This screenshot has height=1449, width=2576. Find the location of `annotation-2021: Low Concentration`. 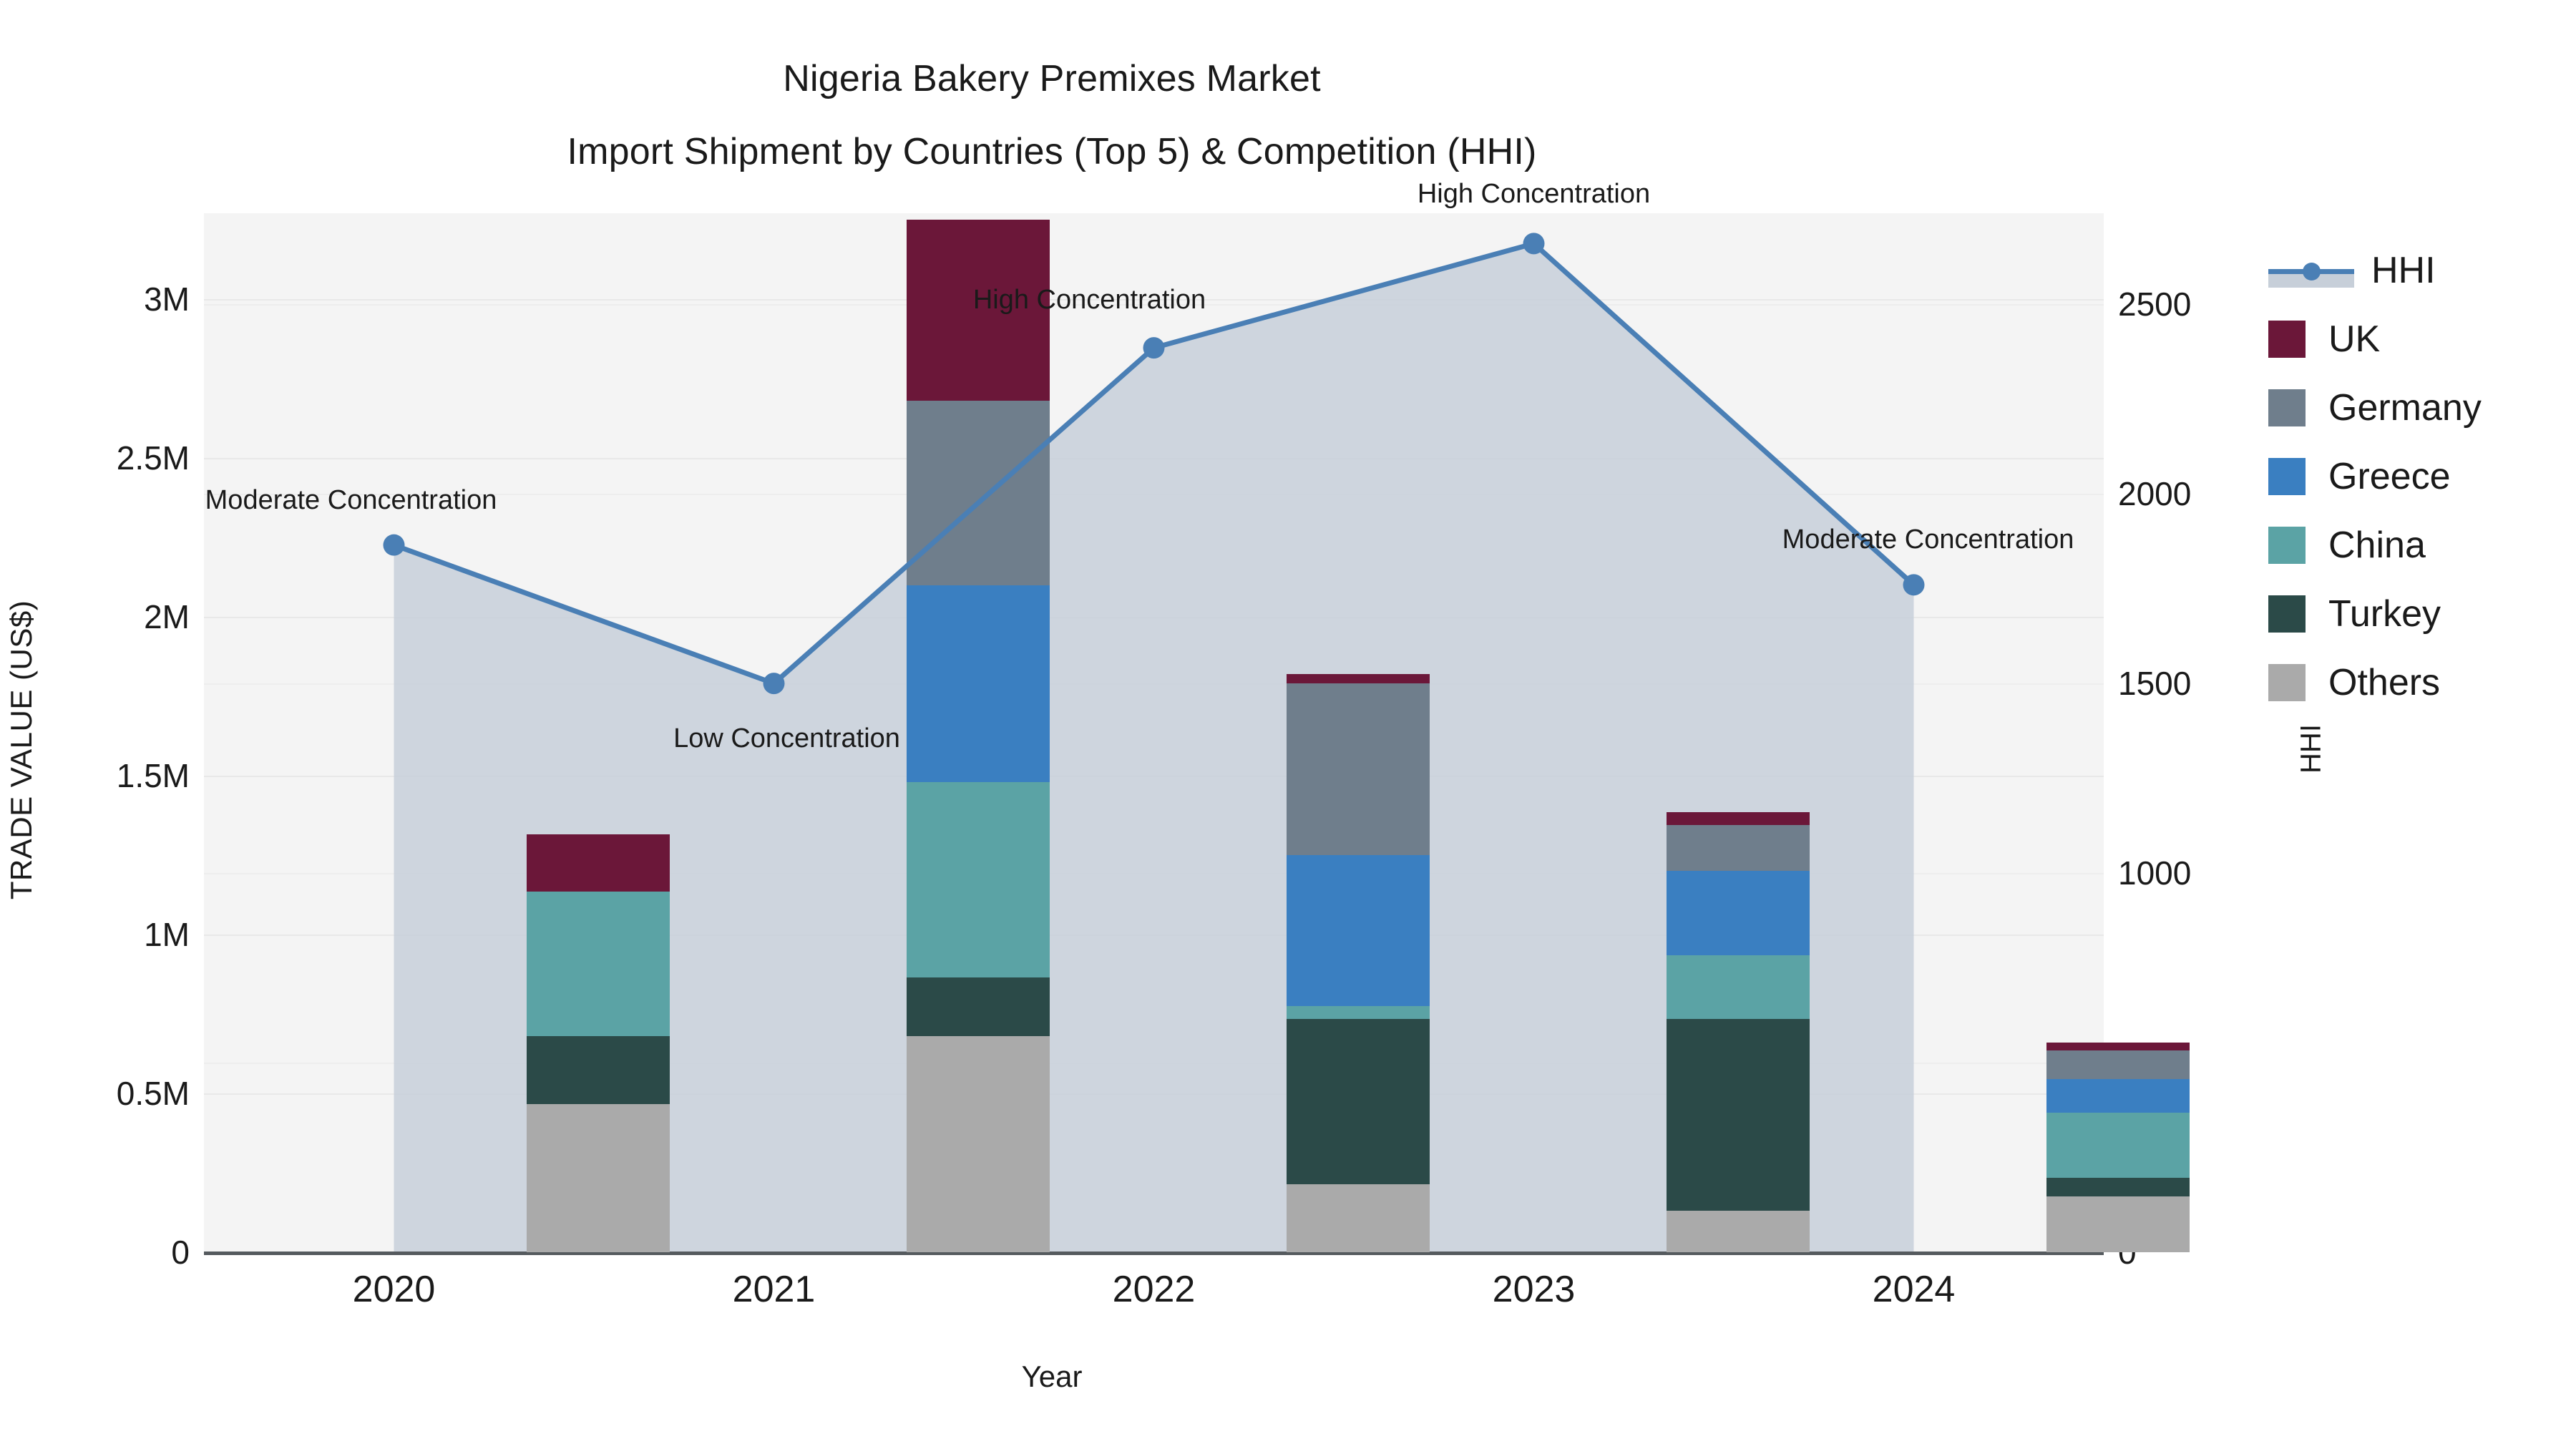

annotation-2021: Low Concentration is located at coordinates (786, 738).